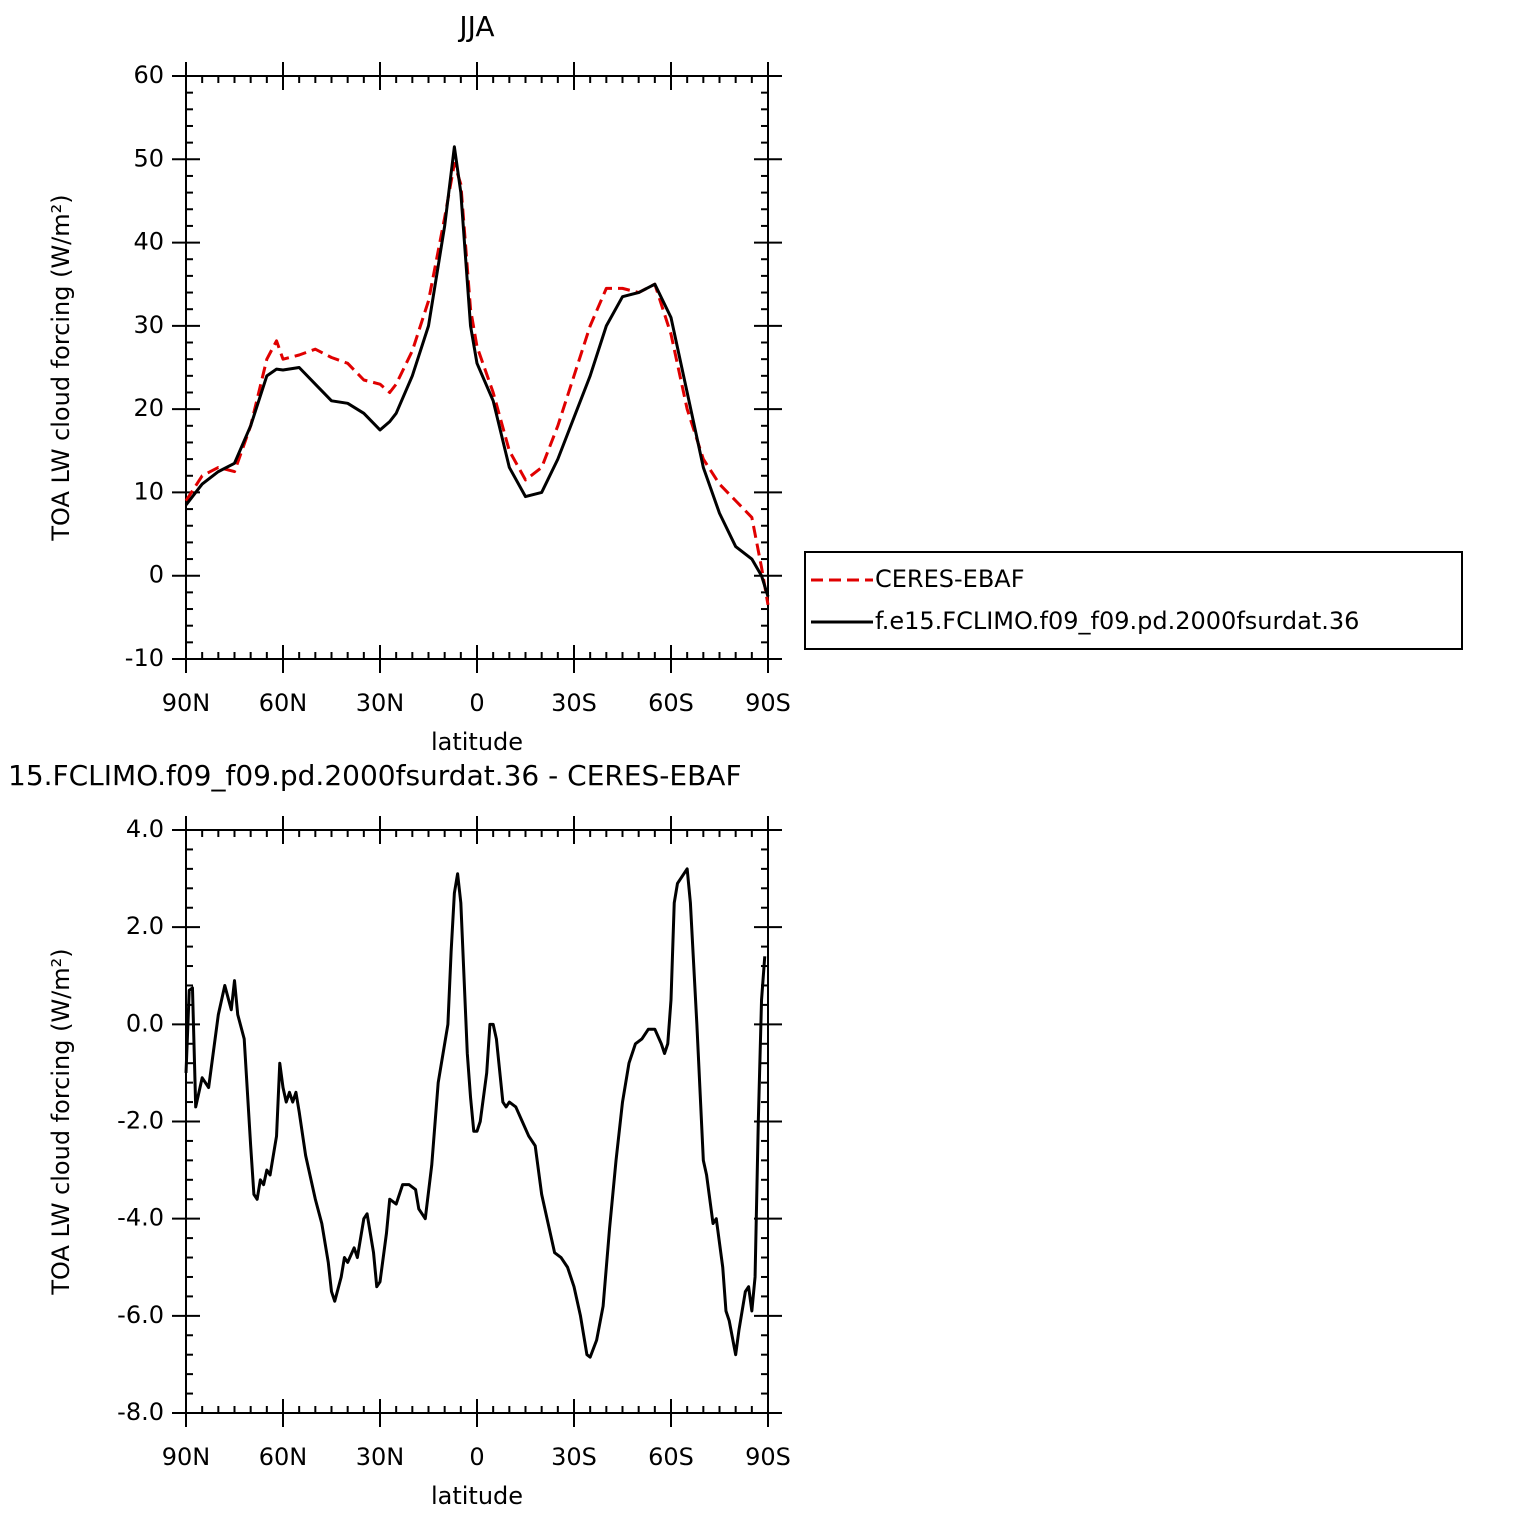  What do you see at coordinates (140, 1218) in the screenshot?
I see `y-tick-label: -4.0` at bounding box center [140, 1218].